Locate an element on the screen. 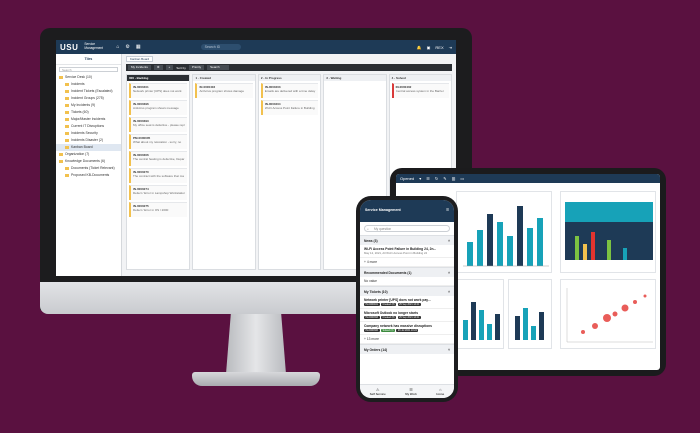  news-more-link: + 4 more is located at coordinates (407, 262).